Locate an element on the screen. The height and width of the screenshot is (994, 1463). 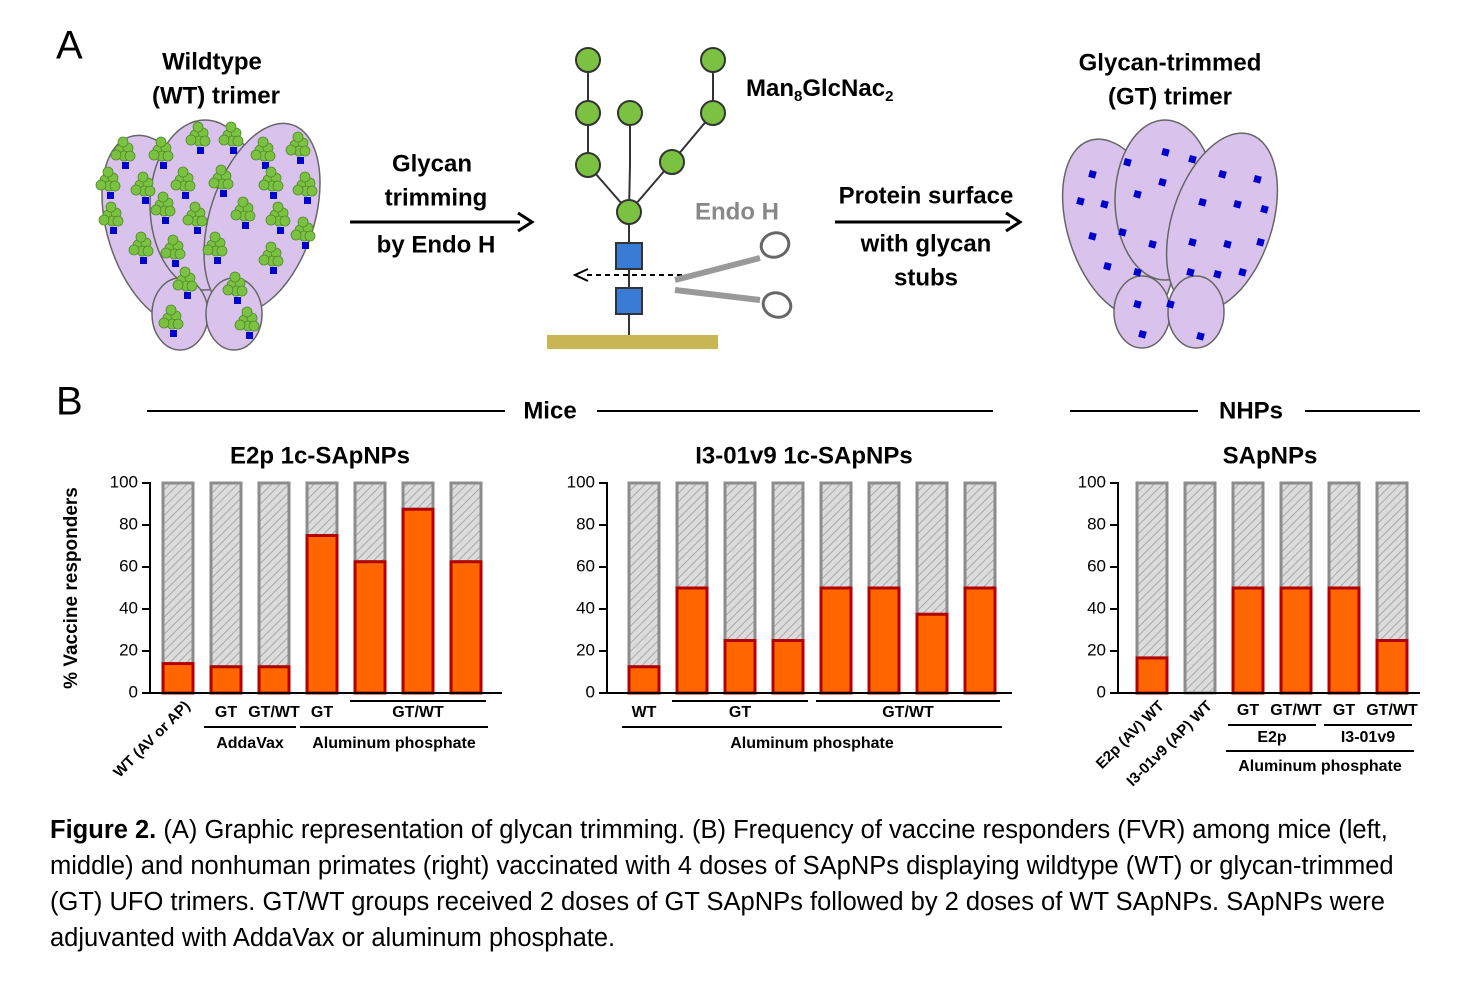
wt-trimer is located at coordinates (208, 235).